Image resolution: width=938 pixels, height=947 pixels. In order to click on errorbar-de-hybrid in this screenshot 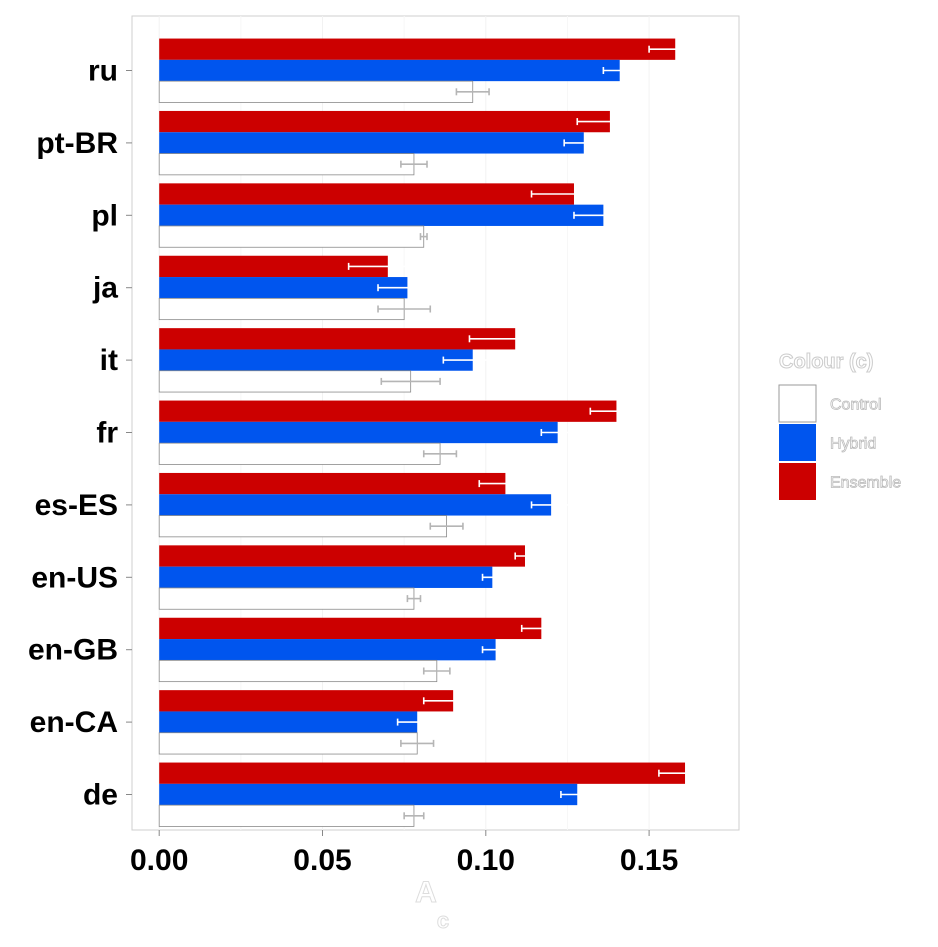, I will do `click(577, 794)`.